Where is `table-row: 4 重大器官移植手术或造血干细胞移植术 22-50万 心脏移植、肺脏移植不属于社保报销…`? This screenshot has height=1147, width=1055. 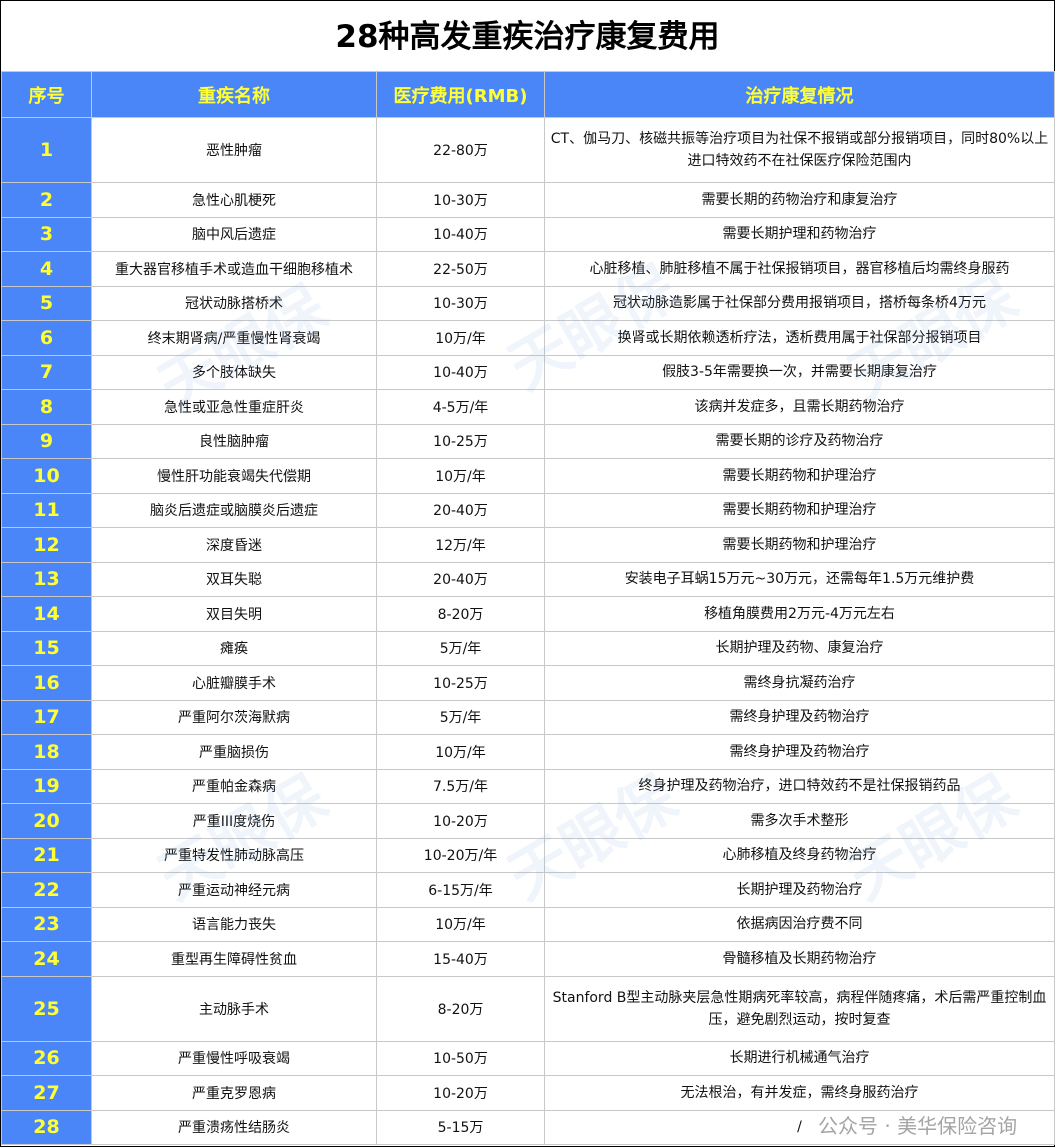 table-row: 4 重大器官移植手术或造血干细胞移植术 22-50万 心脏移植、肺脏移植不属于社保报销… is located at coordinates (528, 269).